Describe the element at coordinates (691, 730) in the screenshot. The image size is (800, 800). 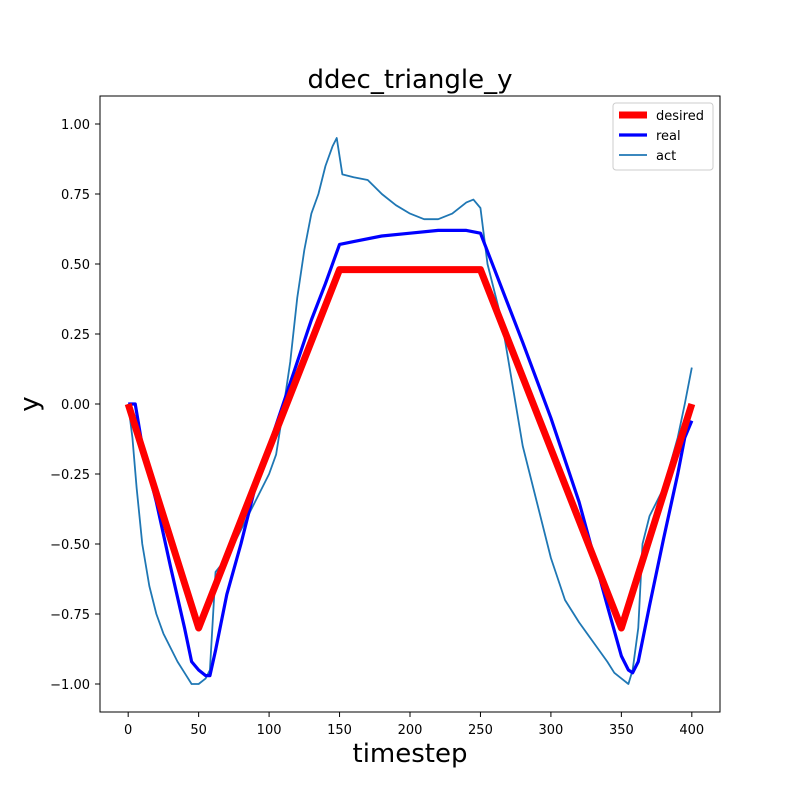
I see `x-tick-label: 400` at that location.